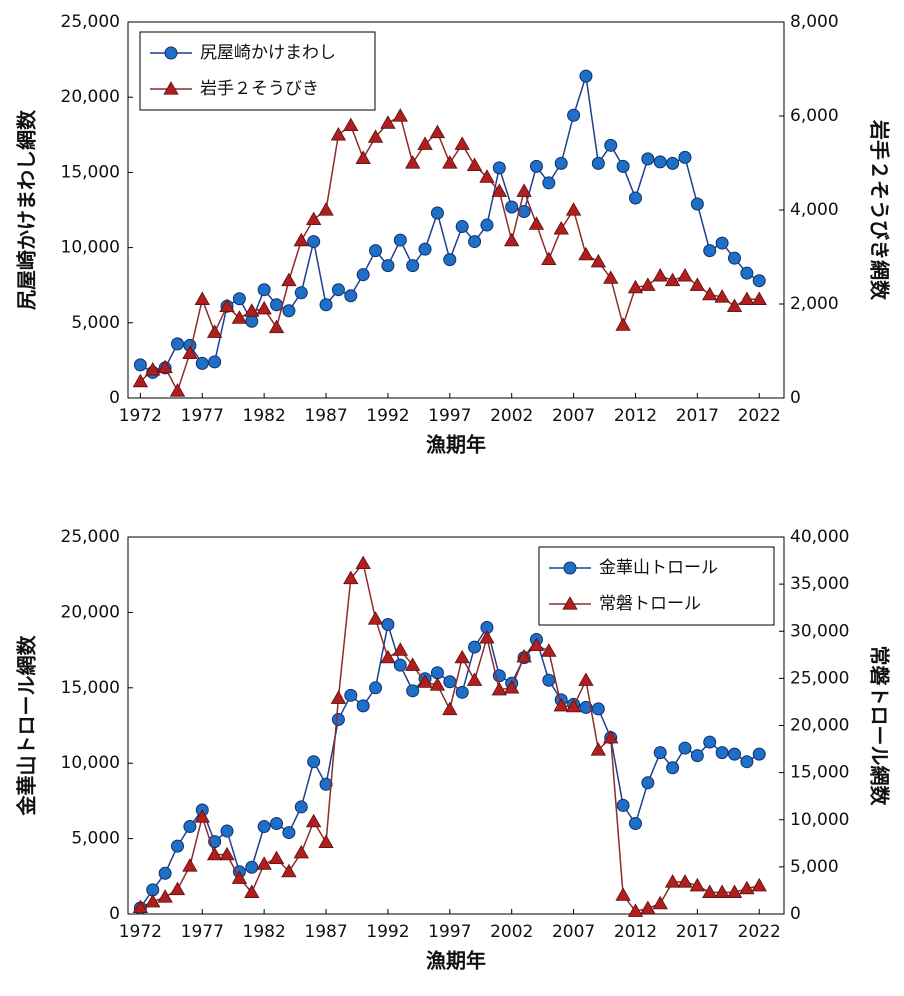  What do you see at coordinates (819, 773) in the screenshot?
I see `y2-tick-label: 15,000` at bounding box center [819, 773].